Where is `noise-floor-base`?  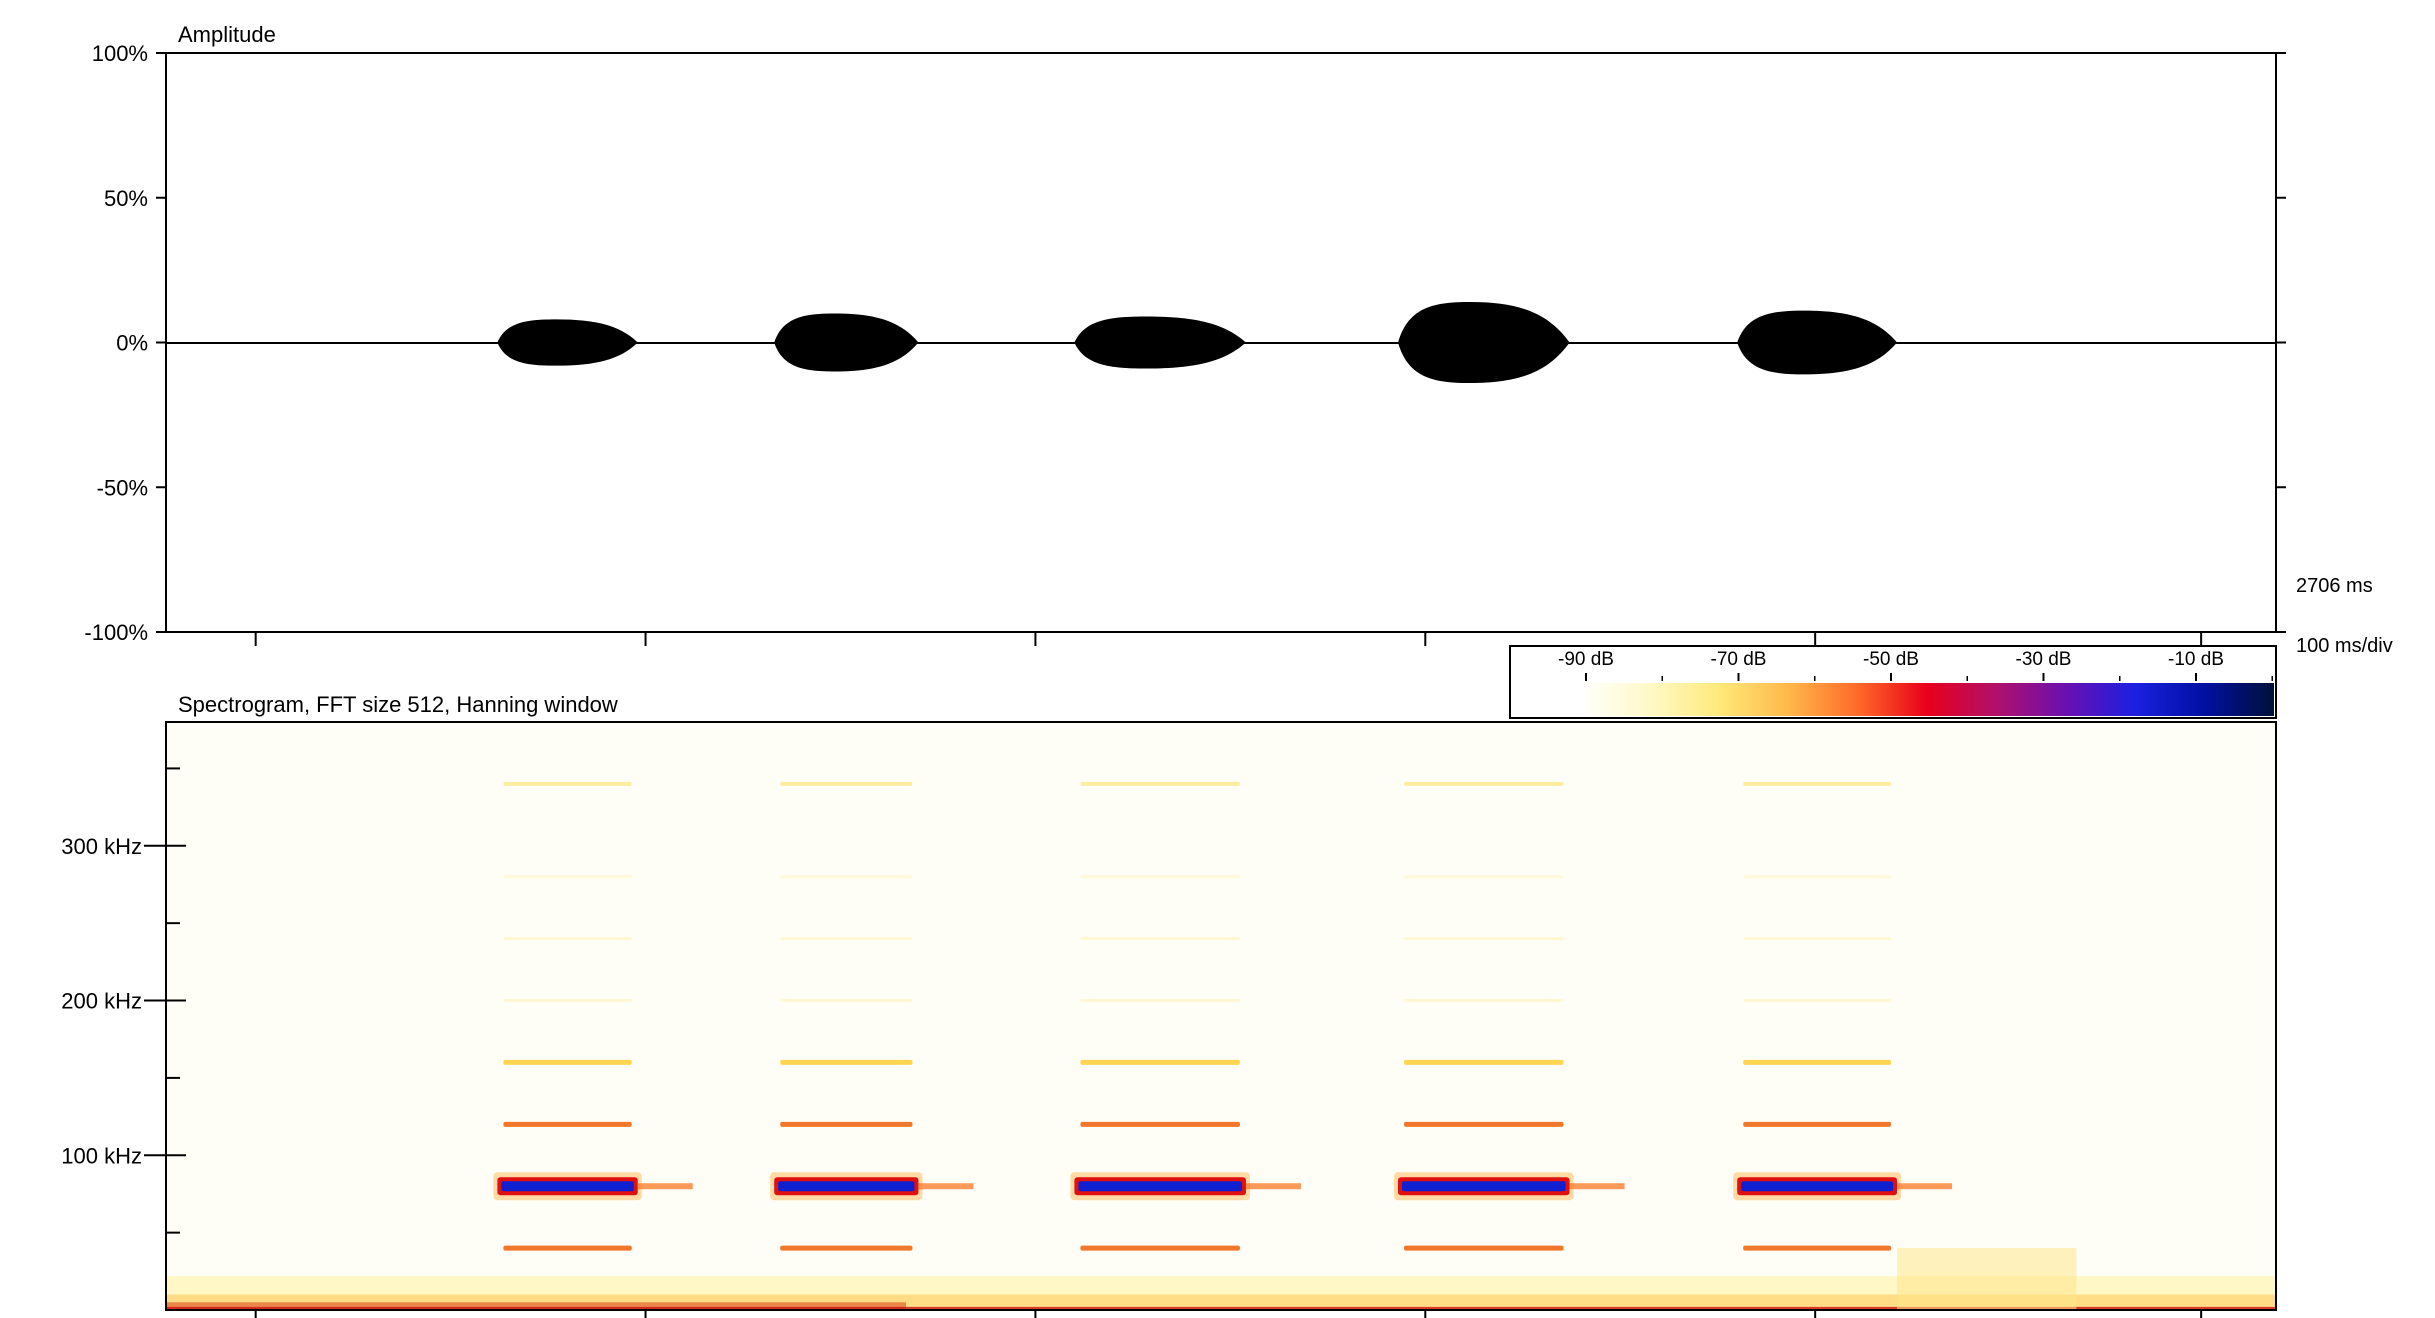 noise-floor-base is located at coordinates (1221, 1308).